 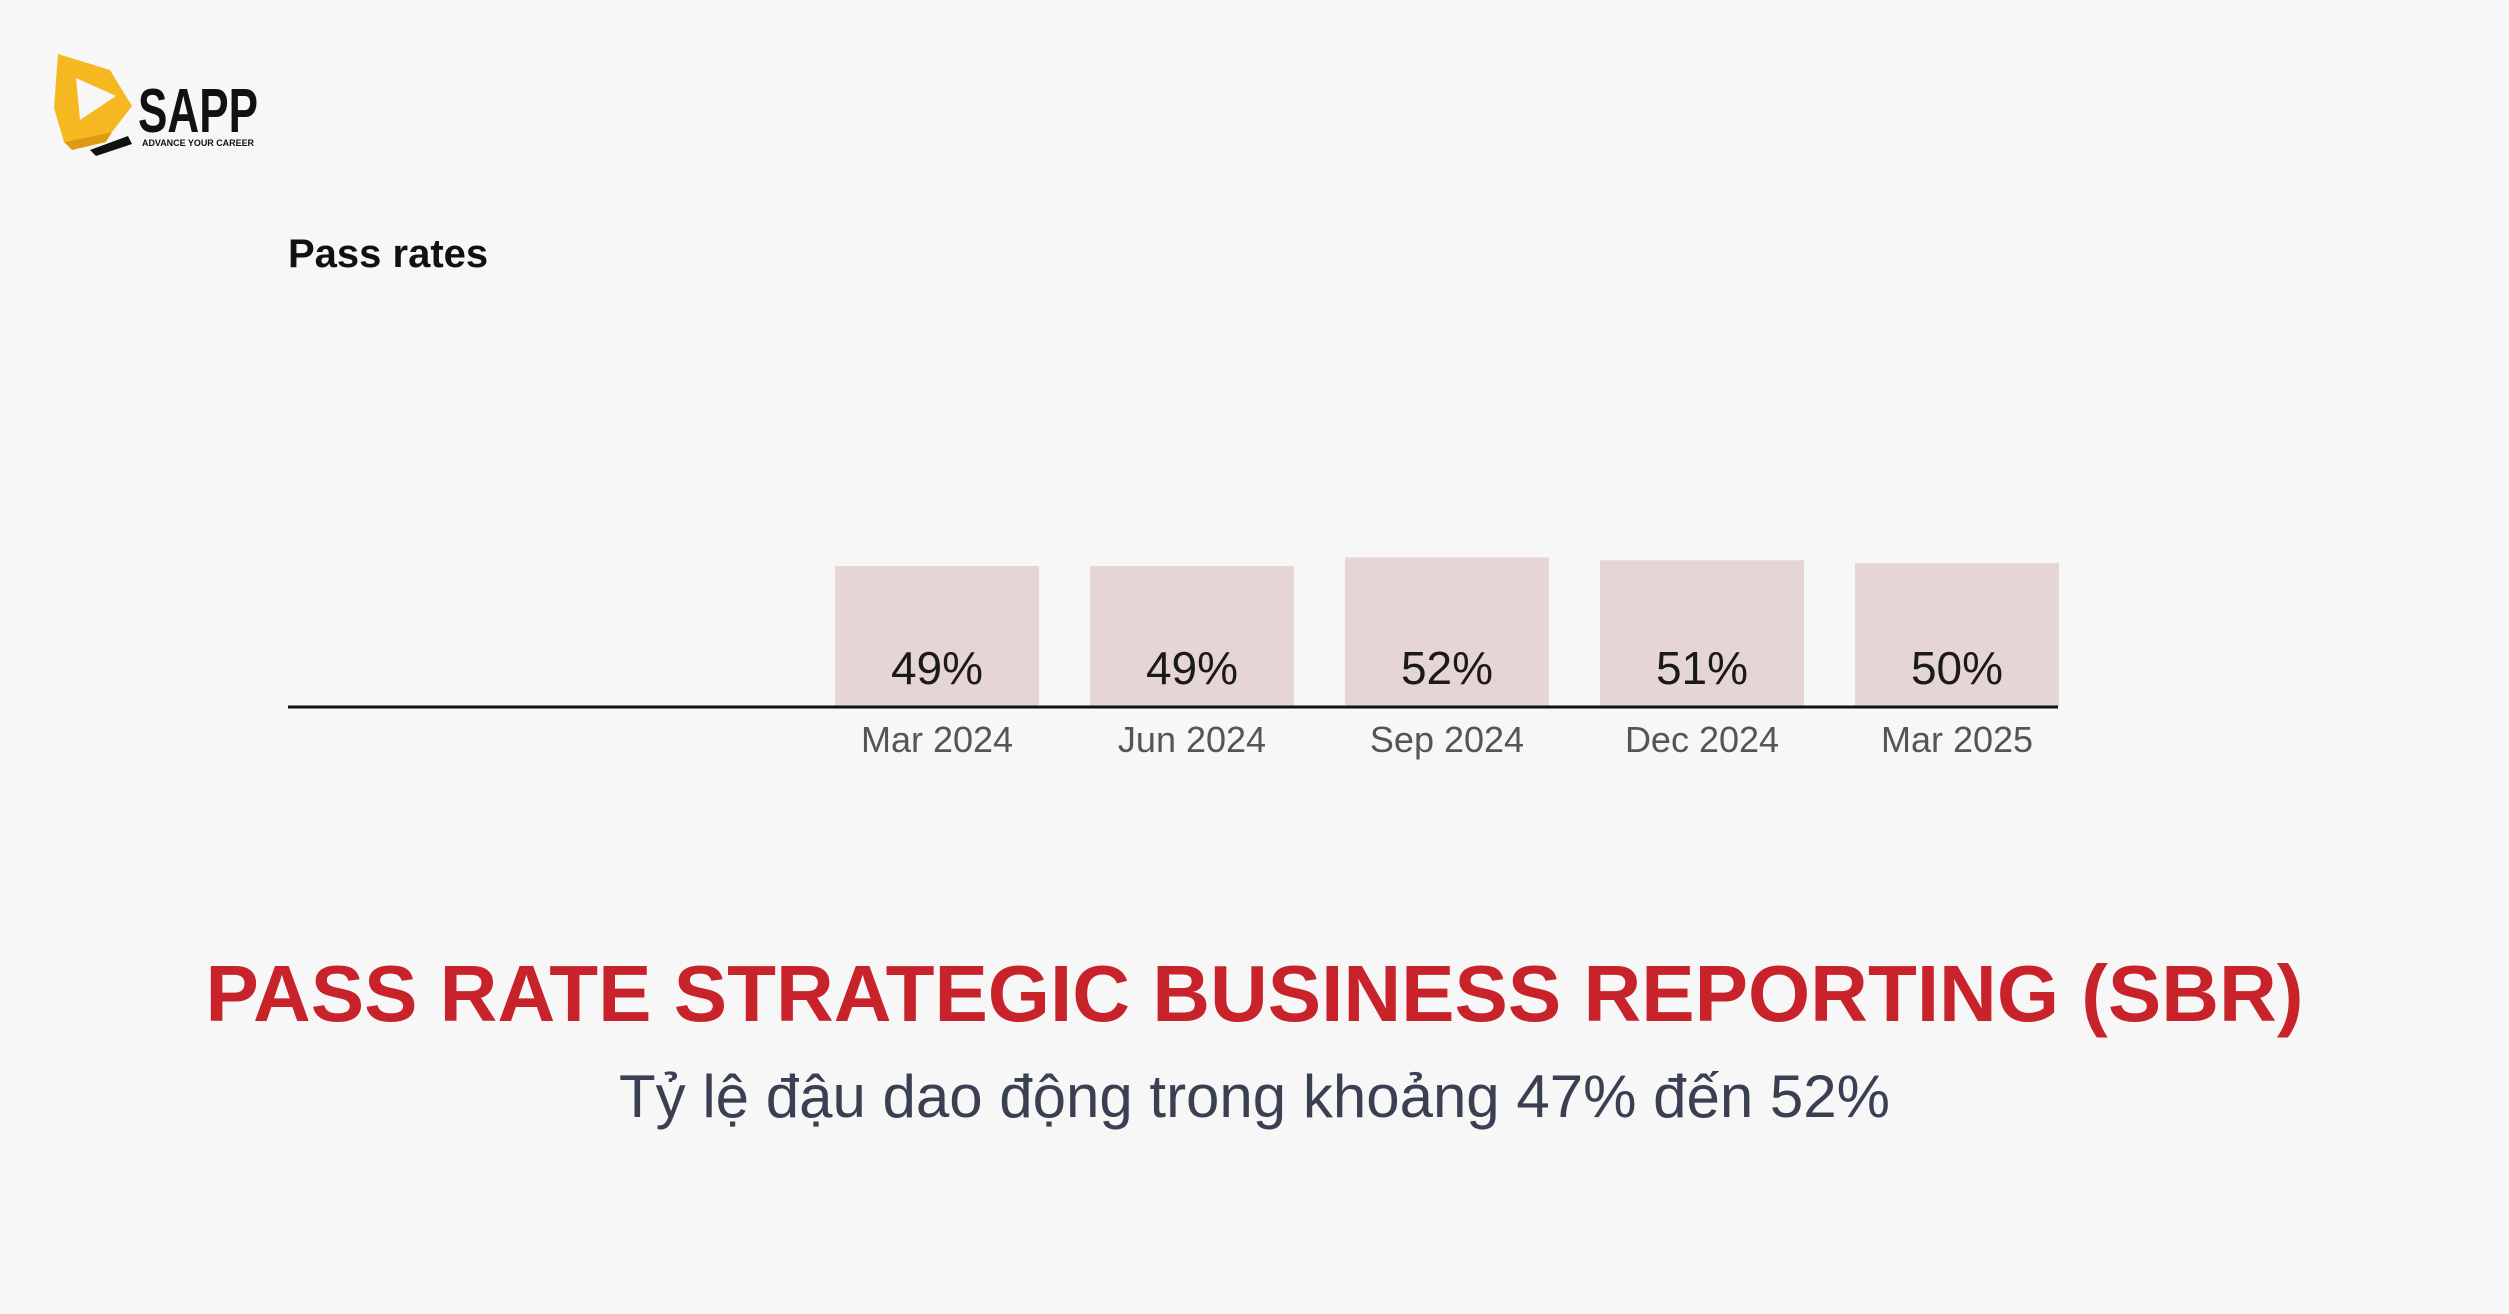 I want to click on bar-sep-2024, so click(x=1447, y=631).